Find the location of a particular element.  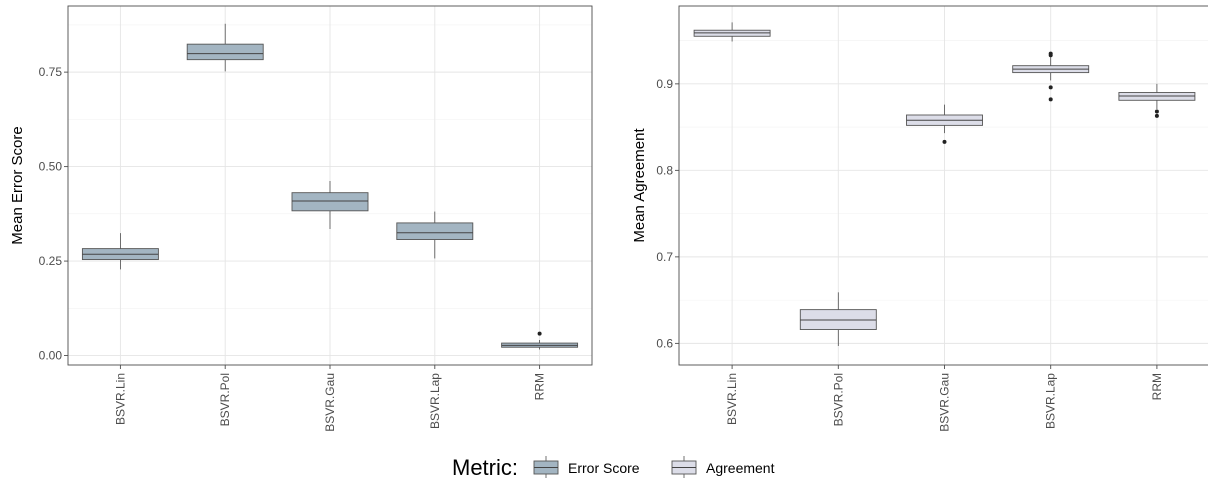

legend-label: Error Score is located at coordinates (604, 468).